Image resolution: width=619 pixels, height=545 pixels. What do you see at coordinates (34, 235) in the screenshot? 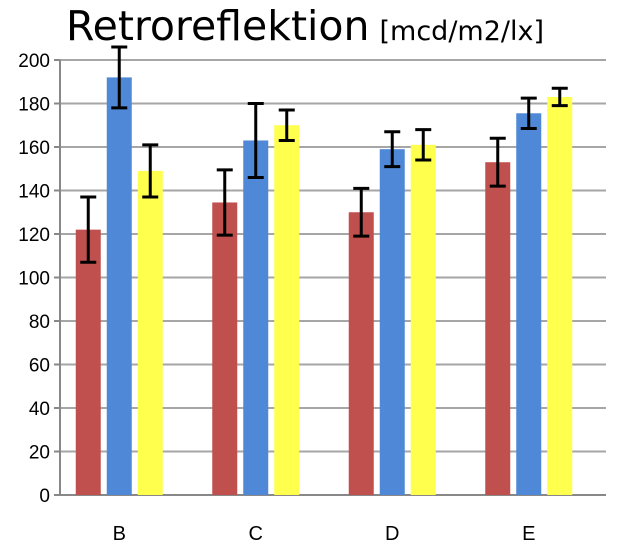
I see `y-tick-label: 120` at bounding box center [34, 235].